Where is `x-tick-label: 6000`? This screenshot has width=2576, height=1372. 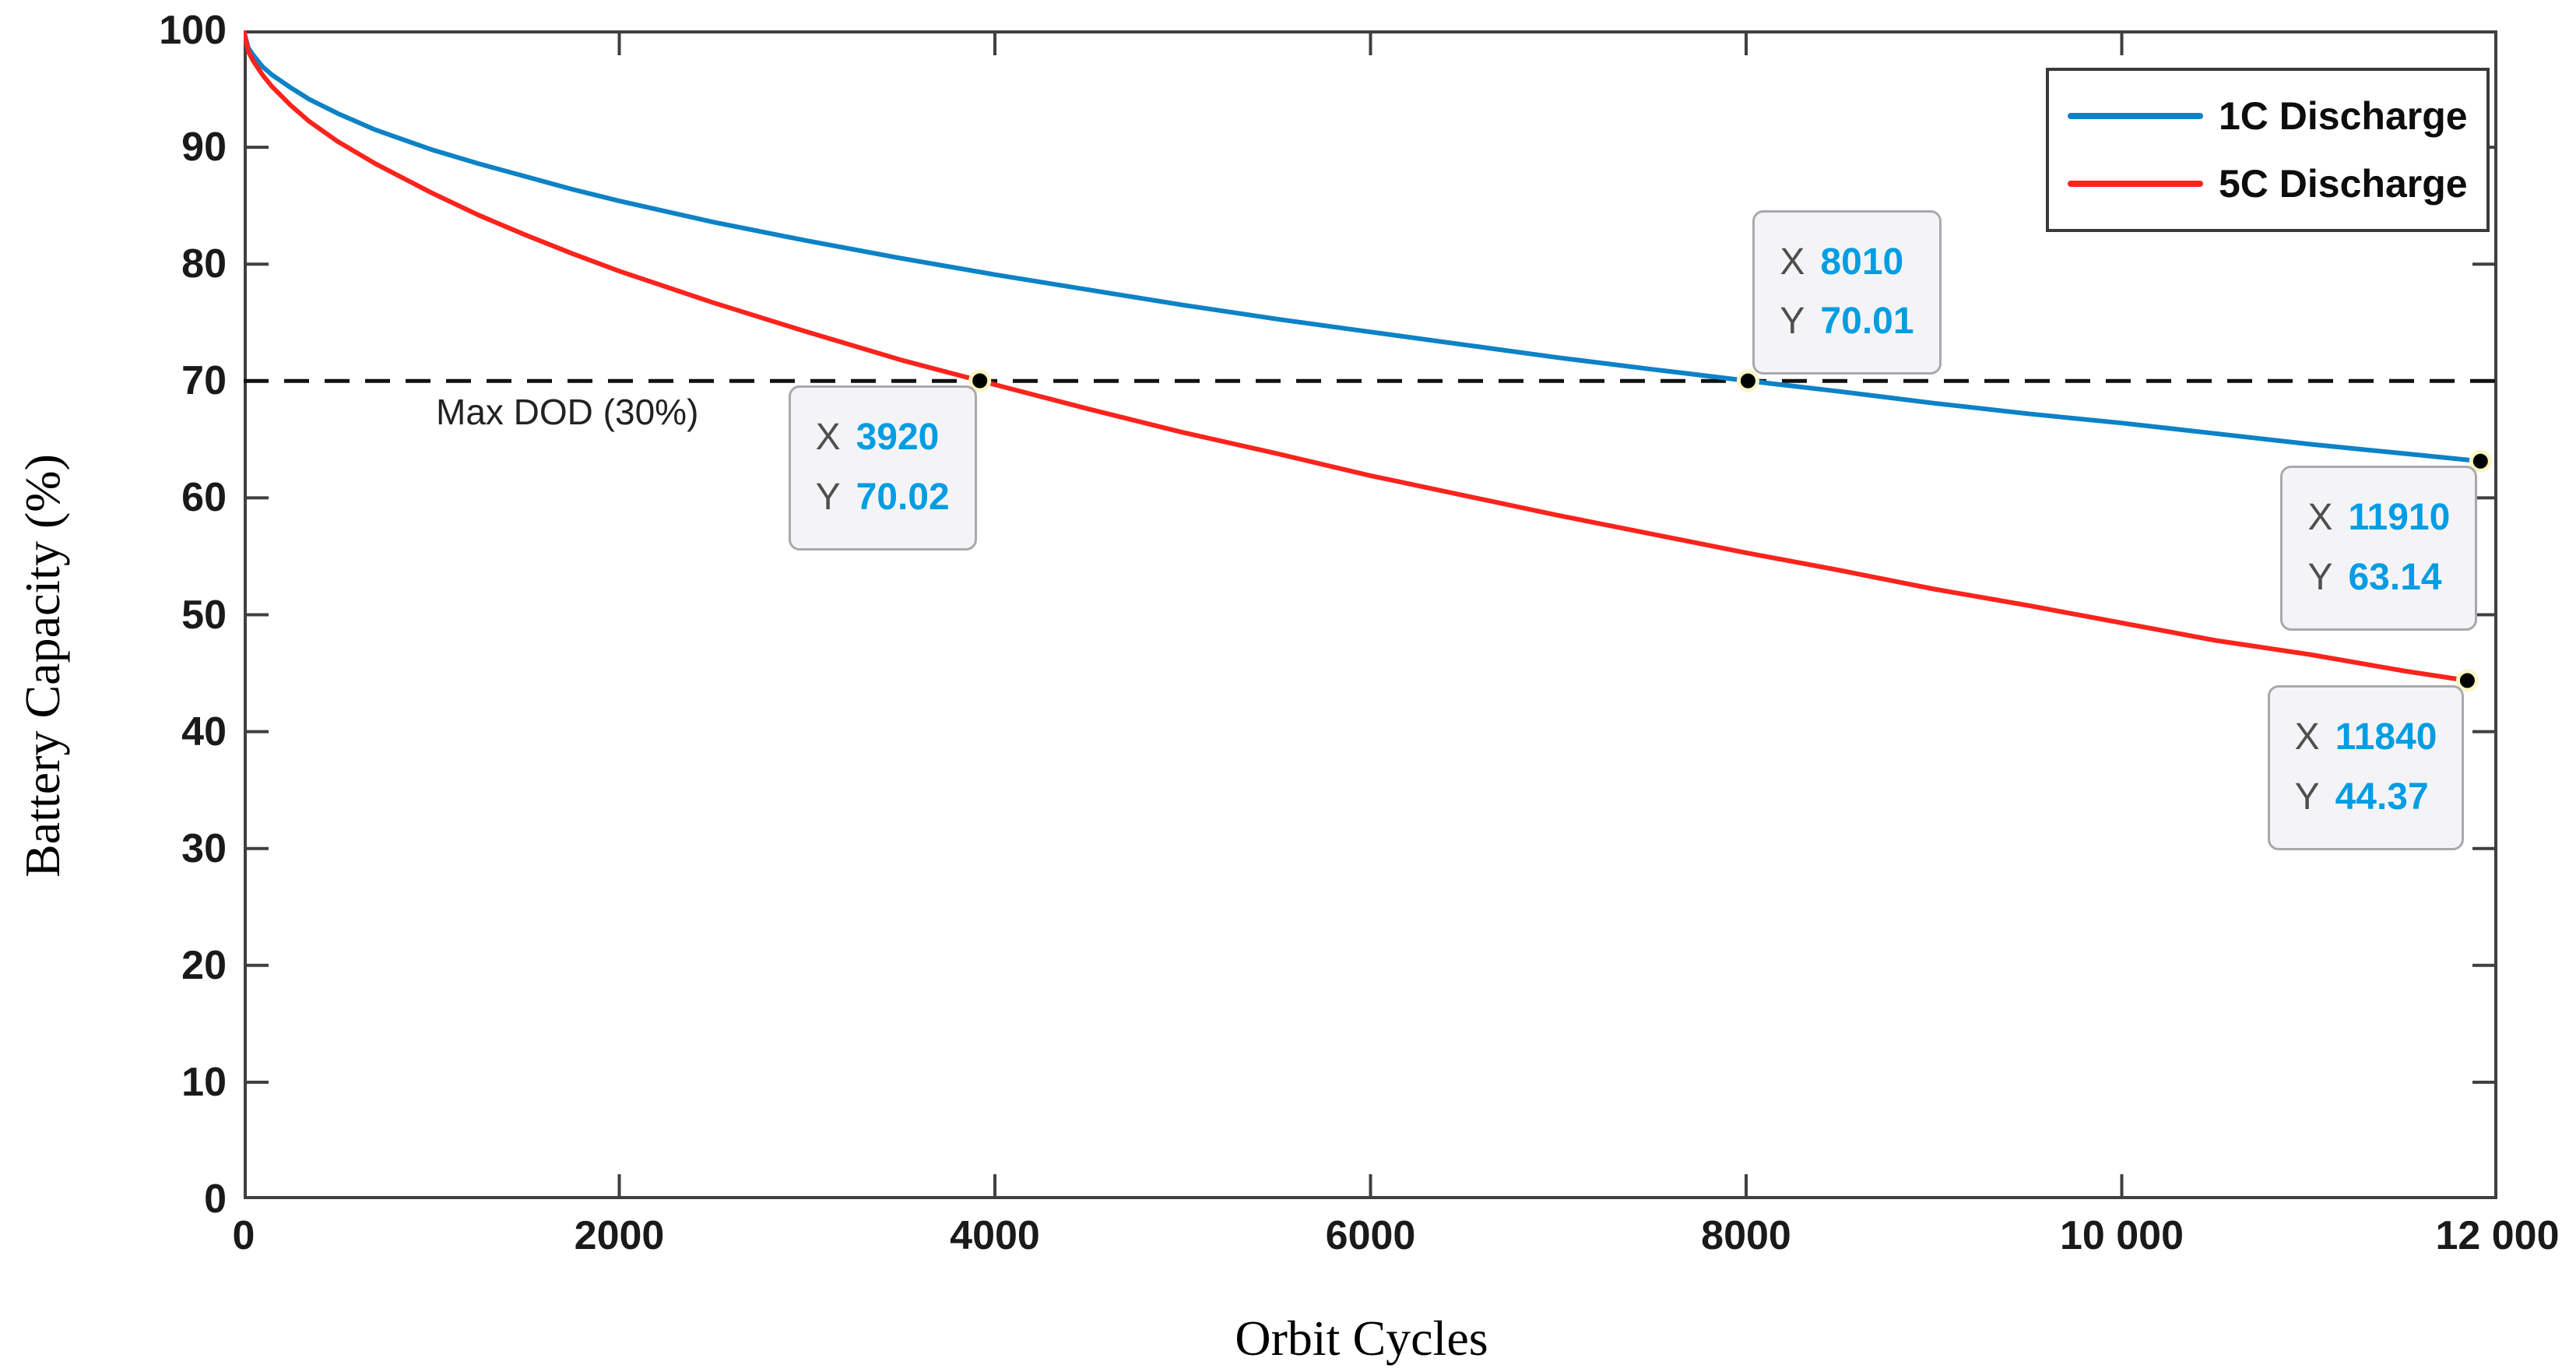 x-tick-label: 6000 is located at coordinates (1370, 1236).